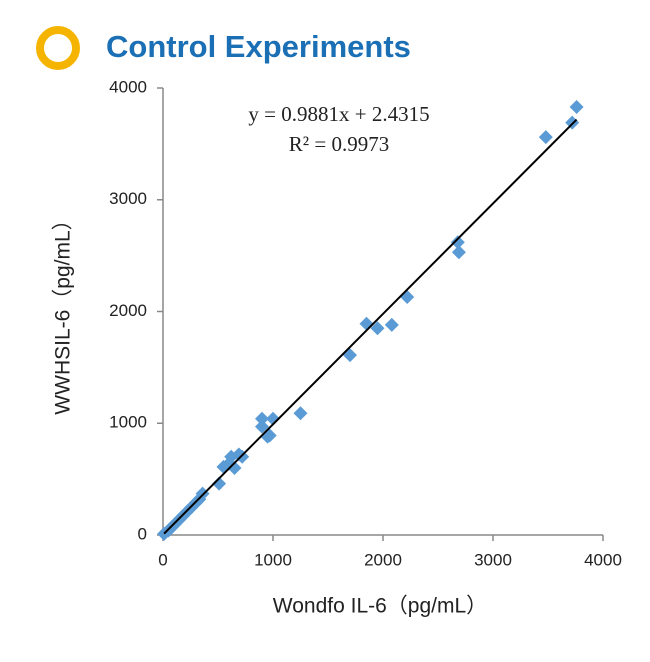 This screenshot has width=650, height=662. Describe the element at coordinates (273, 559) in the screenshot. I see `x-tick-label: 1000` at that location.